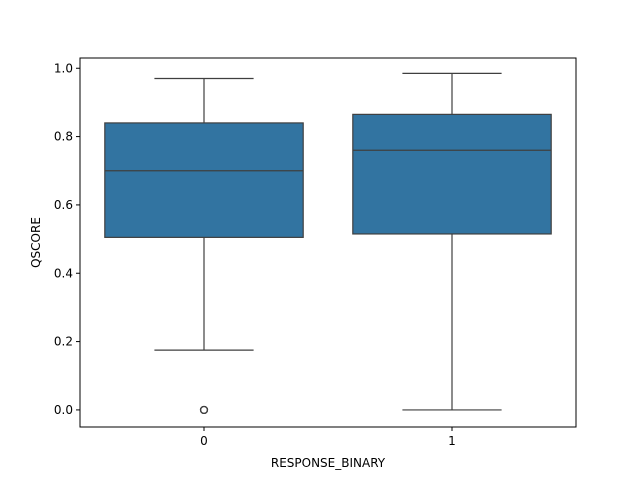 This screenshot has height=480, width=640. Describe the element at coordinates (63, 342) in the screenshot. I see `y-tick-label: 0.2` at that location.